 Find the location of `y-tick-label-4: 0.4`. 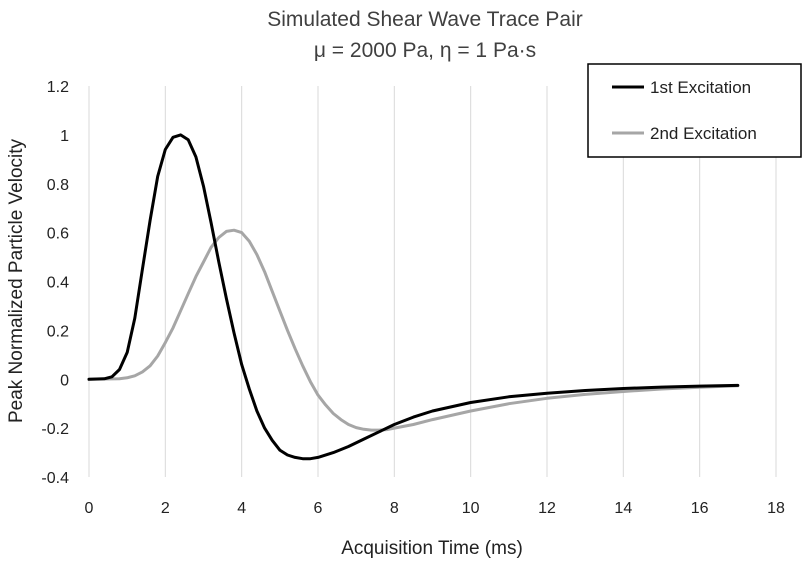

y-tick-label-4: 0.4 is located at coordinates (58, 283).